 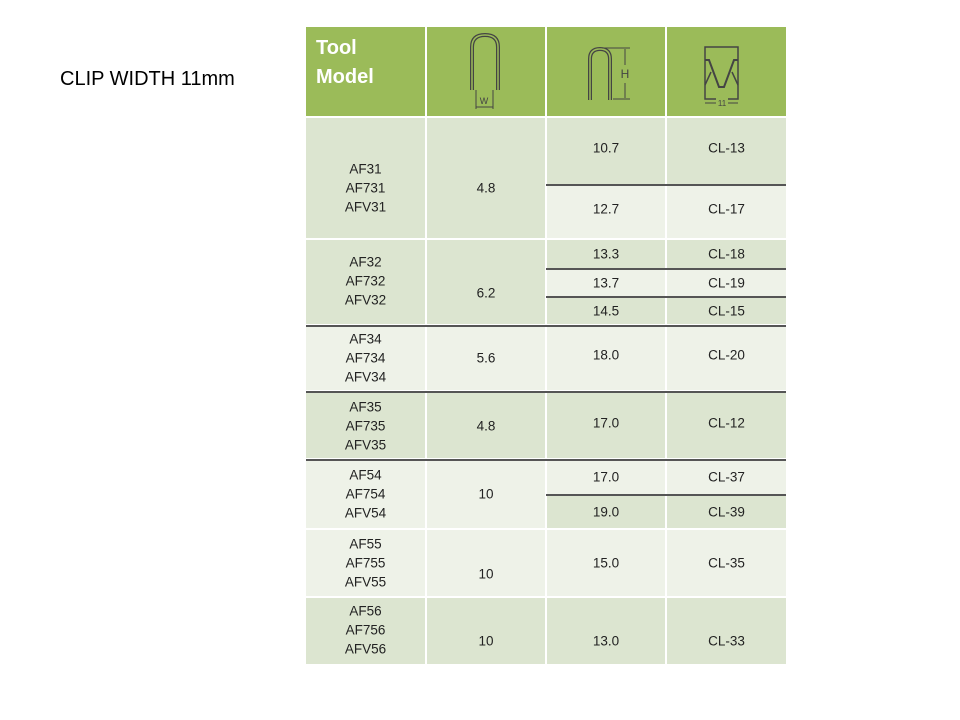 I want to click on height-text: 10.7, so click(x=606, y=148).